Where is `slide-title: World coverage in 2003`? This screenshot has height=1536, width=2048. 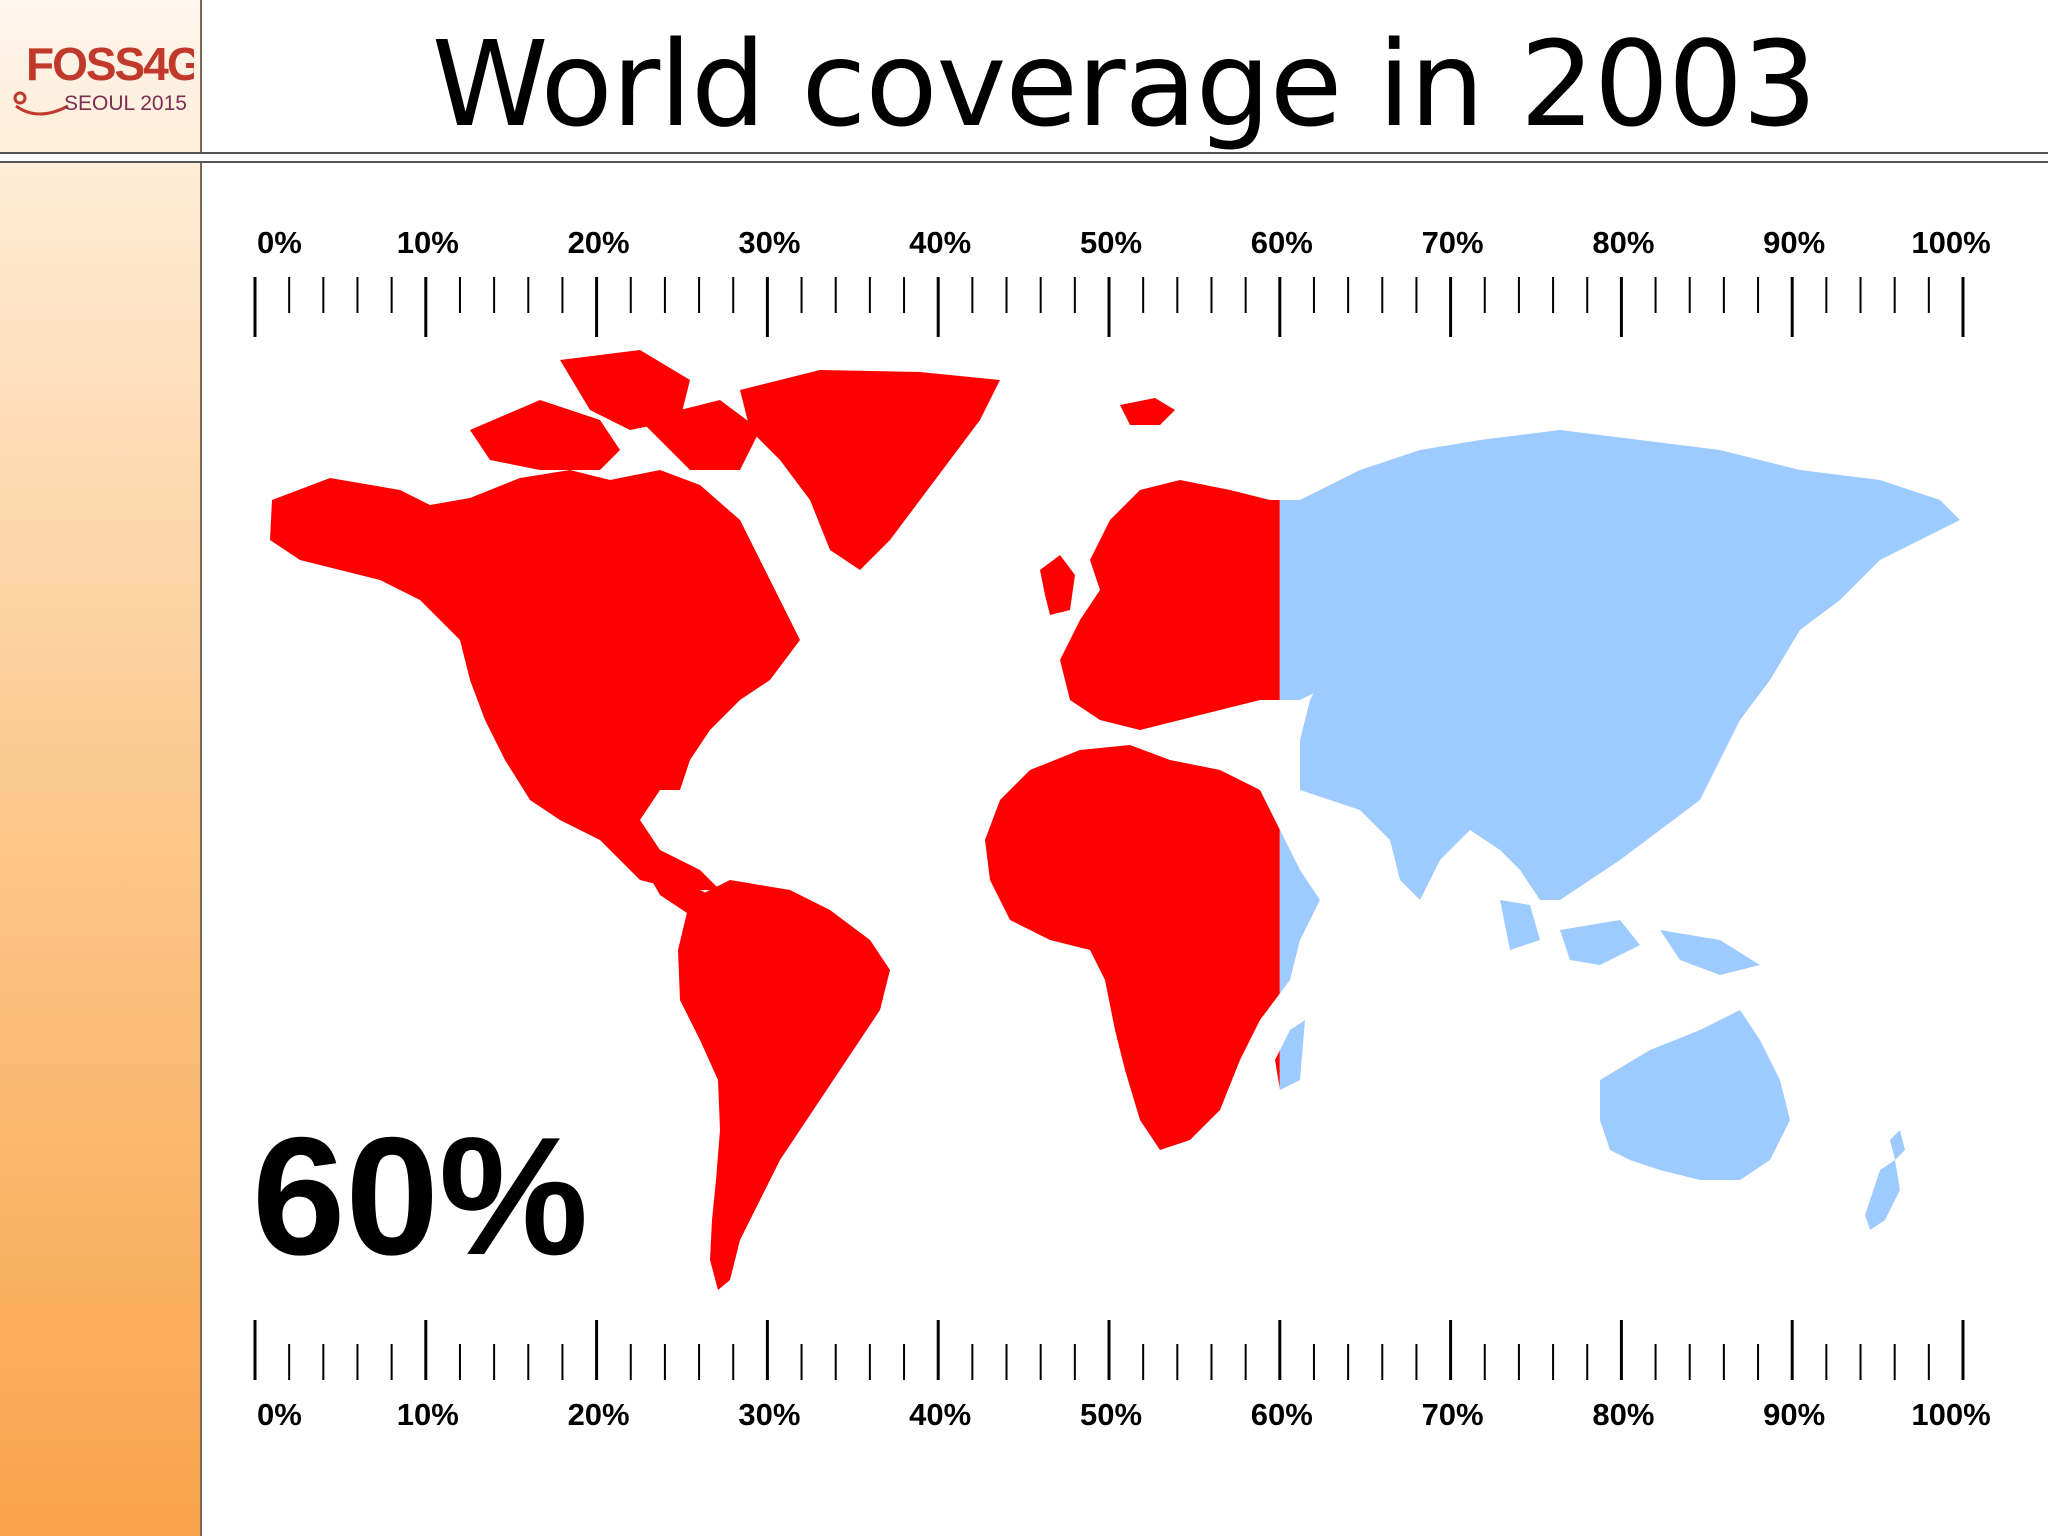 slide-title: World coverage in 2003 is located at coordinates (1124, 84).